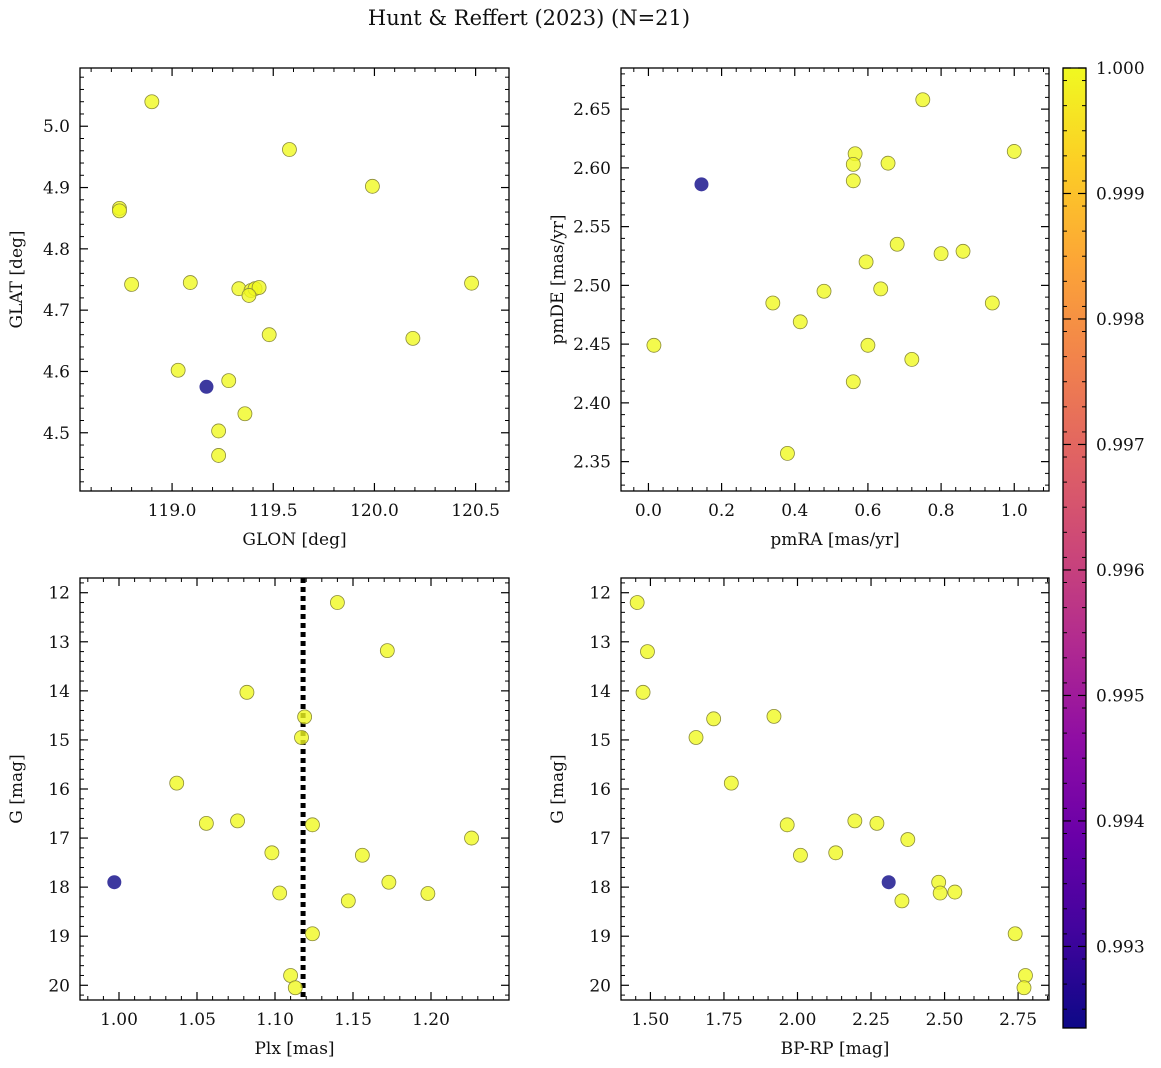 This screenshot has height=1068, width=1161. Describe the element at coordinates (835, 1049) in the screenshot. I see `x-axis-label: BP-RP [mag]` at that location.